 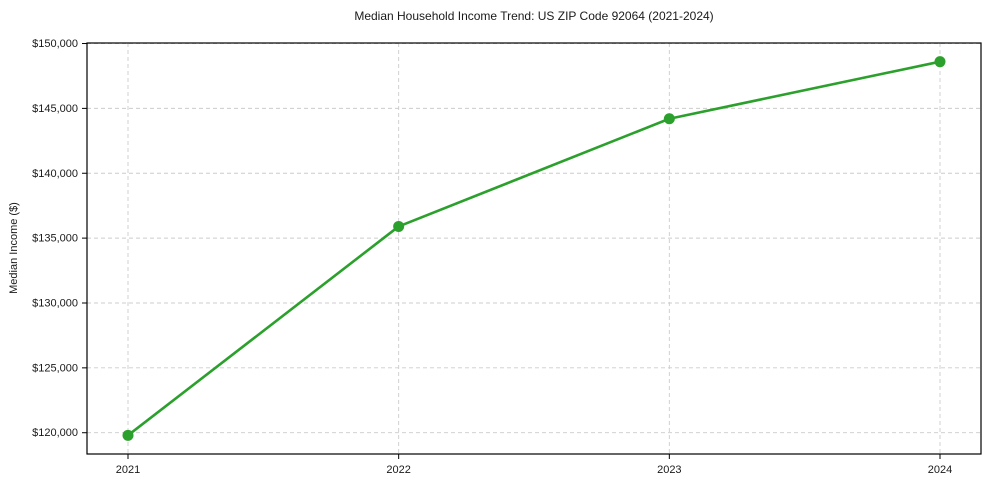 What do you see at coordinates (128, 435) in the screenshot?
I see `data-point-2021` at bounding box center [128, 435].